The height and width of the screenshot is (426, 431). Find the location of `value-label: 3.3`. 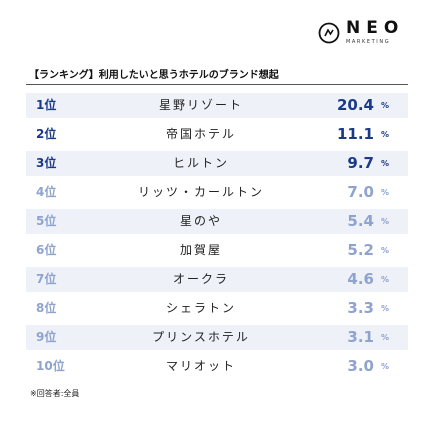

value-label: 3.3 is located at coordinates (360, 308).